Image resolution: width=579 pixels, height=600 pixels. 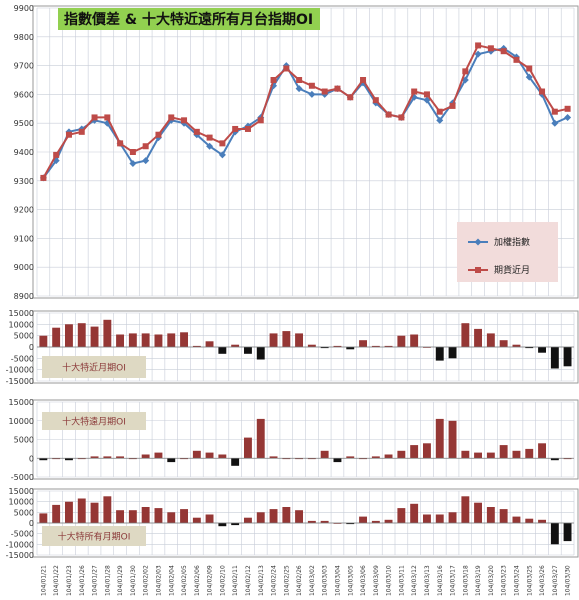 I want to click on x-tick-label: 104/03/20, so click(x=491, y=580).